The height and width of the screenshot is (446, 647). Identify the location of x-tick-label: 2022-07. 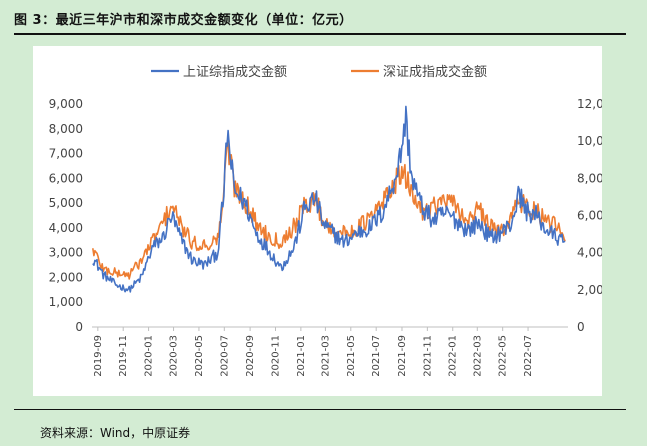
(528, 356).